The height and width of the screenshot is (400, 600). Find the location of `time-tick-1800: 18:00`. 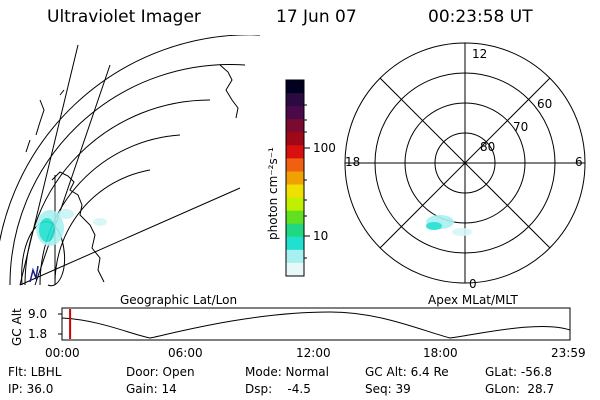

time-tick-1800: 18:00 is located at coordinates (440, 353).